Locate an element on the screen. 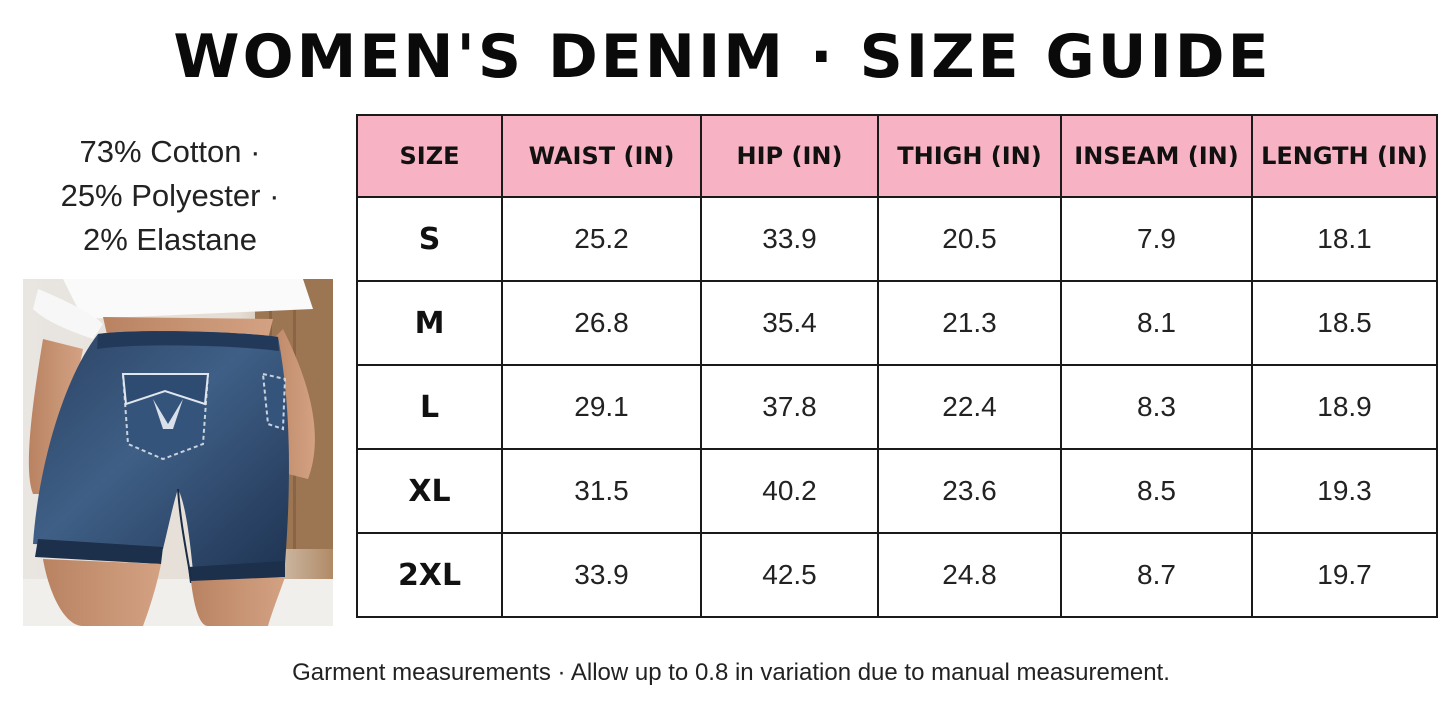 This screenshot has width=1445, height=723. hip-cell: 37.8 is located at coordinates (789, 407).